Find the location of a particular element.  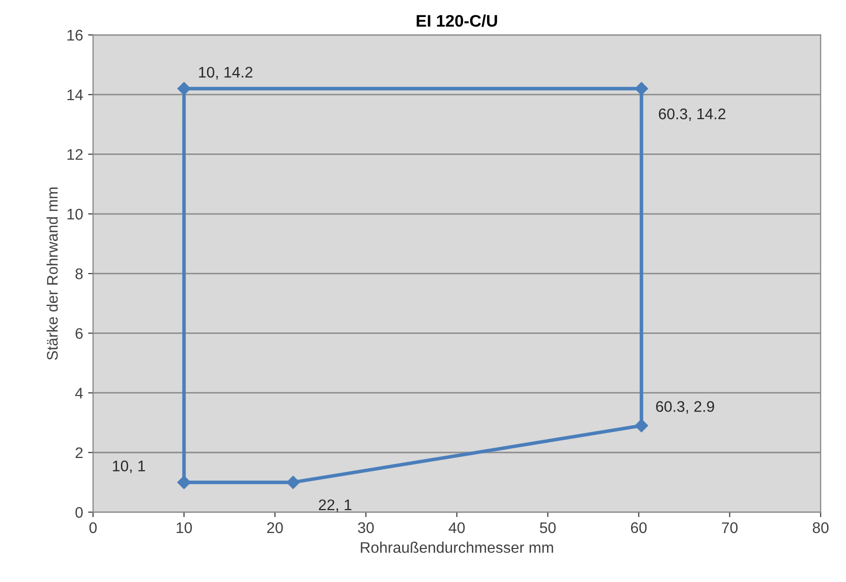

y-tick-label: 12 is located at coordinates (75, 154).